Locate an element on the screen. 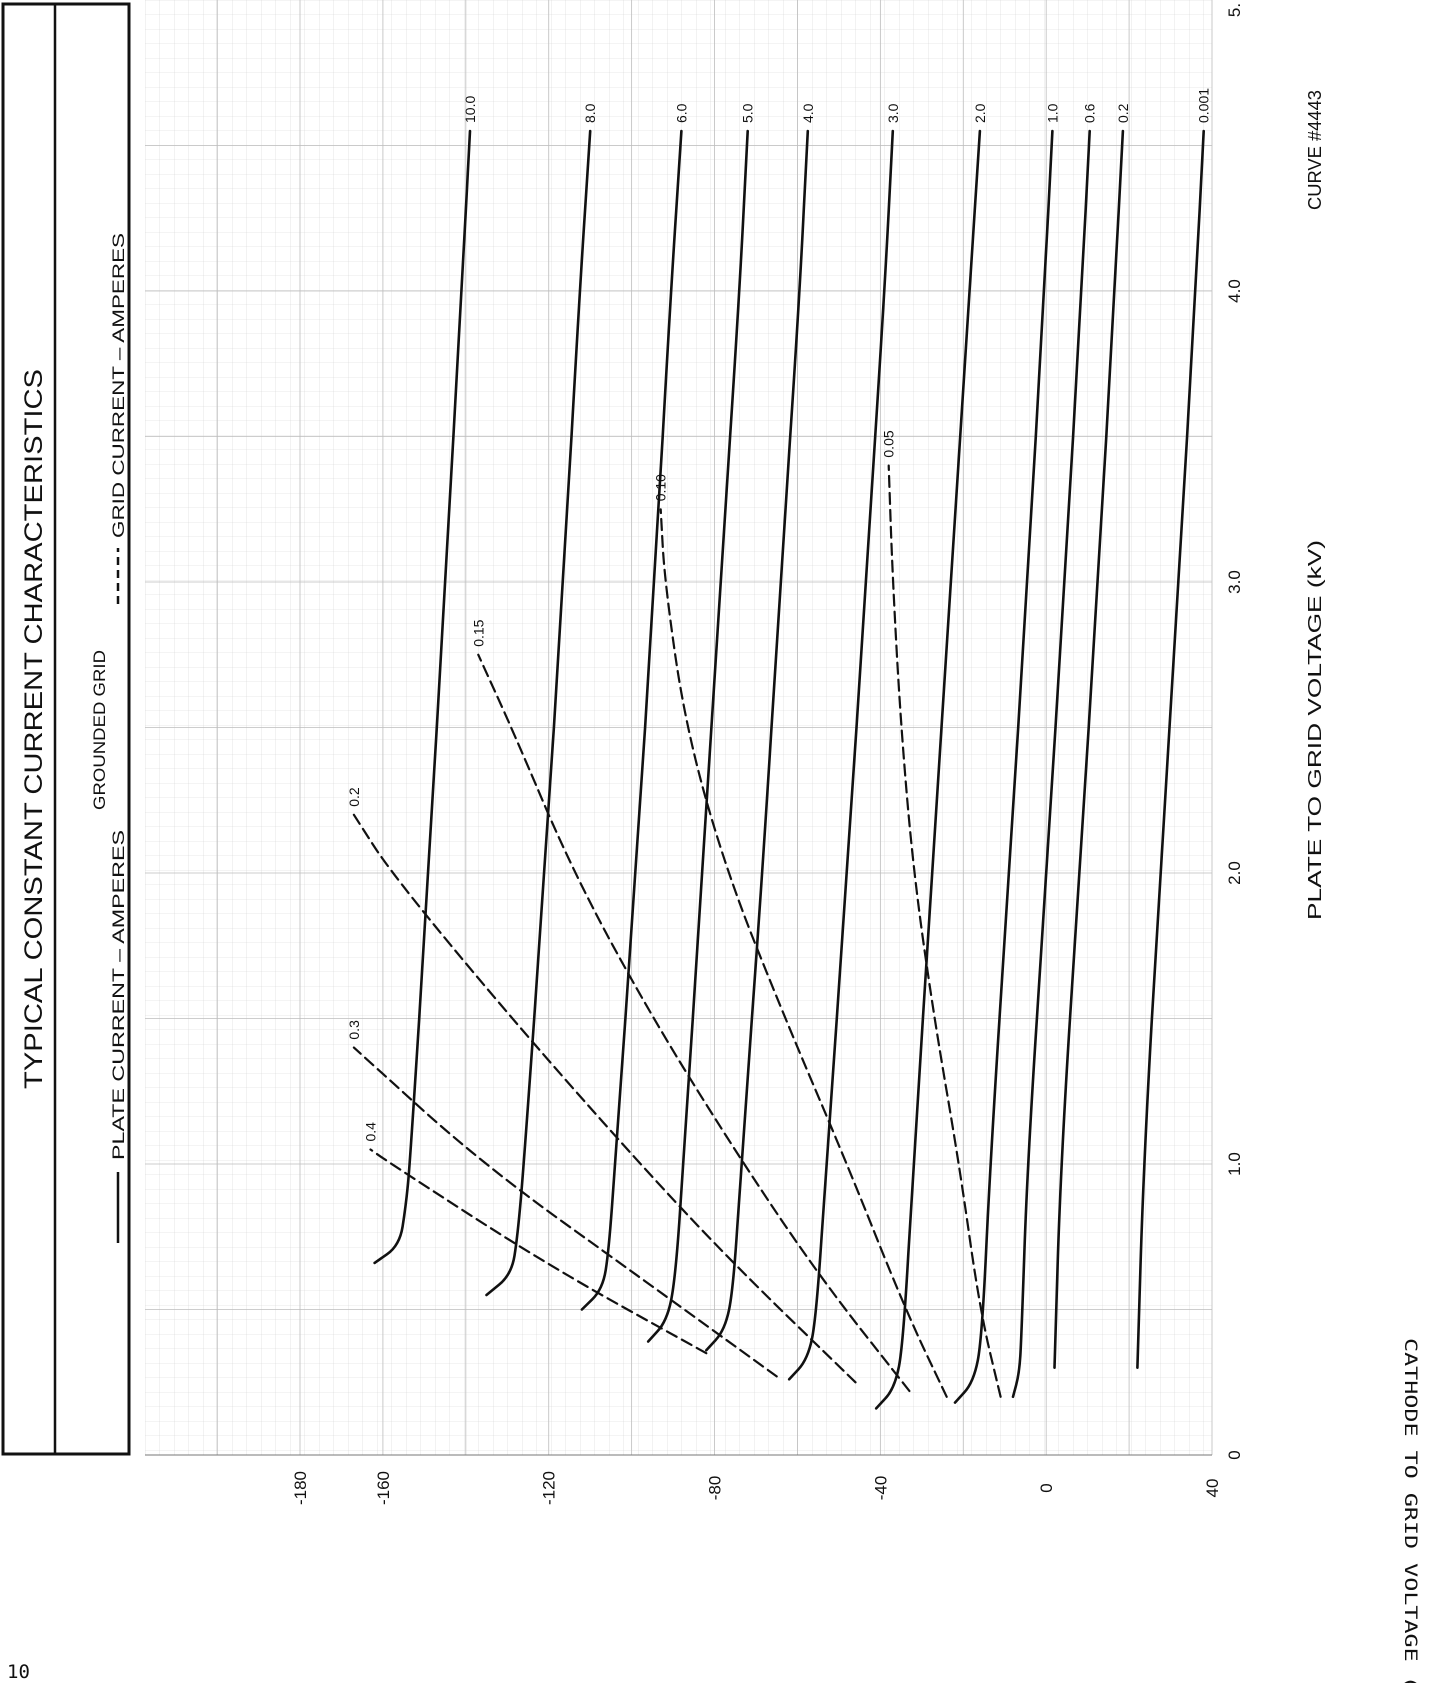  x-tick-label: 0 is located at coordinates (1234, 1454).